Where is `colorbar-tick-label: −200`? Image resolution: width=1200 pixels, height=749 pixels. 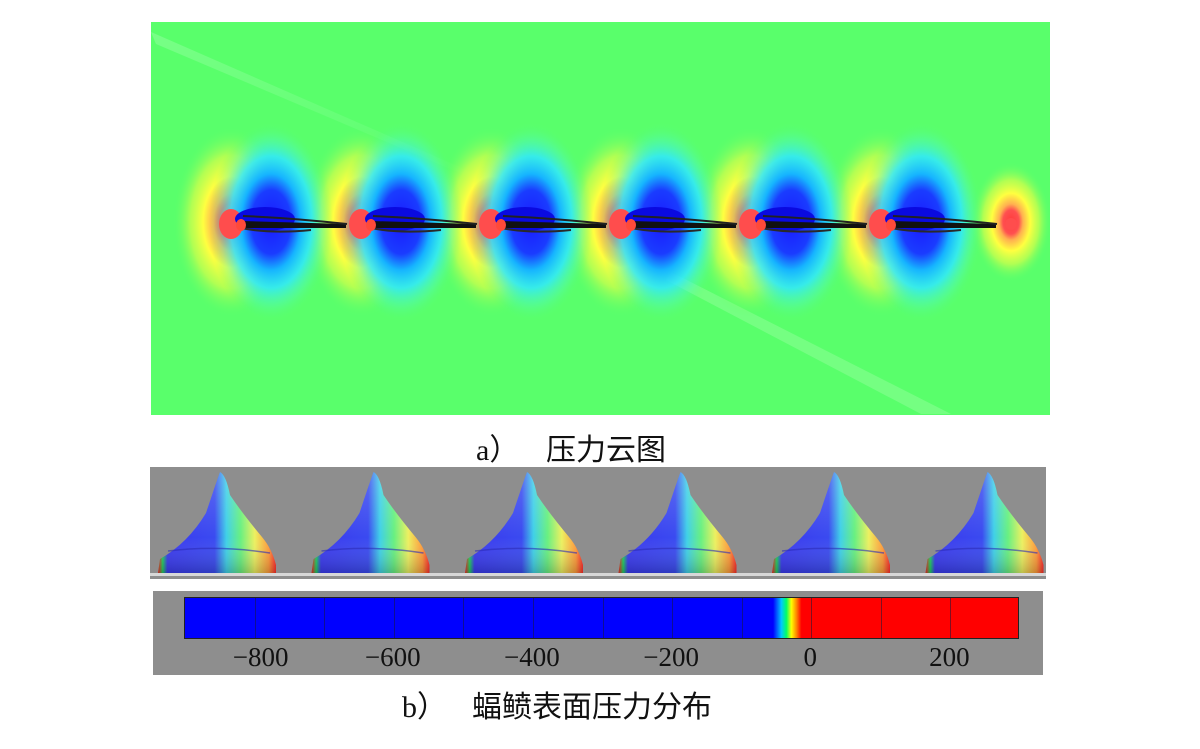 colorbar-tick-label: −200 is located at coordinates (671, 657).